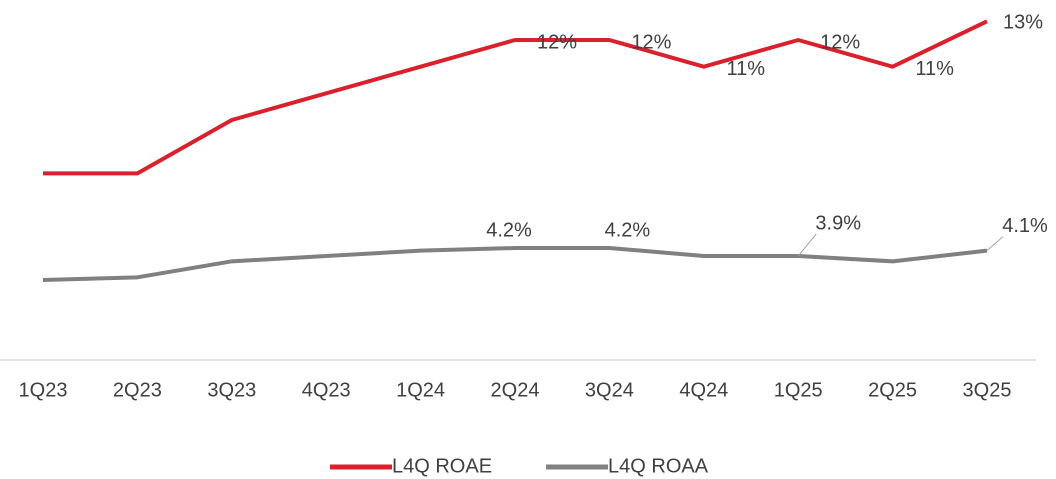 This screenshot has width=1056, height=479. I want to click on data-label: 13%, so click(1023, 23).